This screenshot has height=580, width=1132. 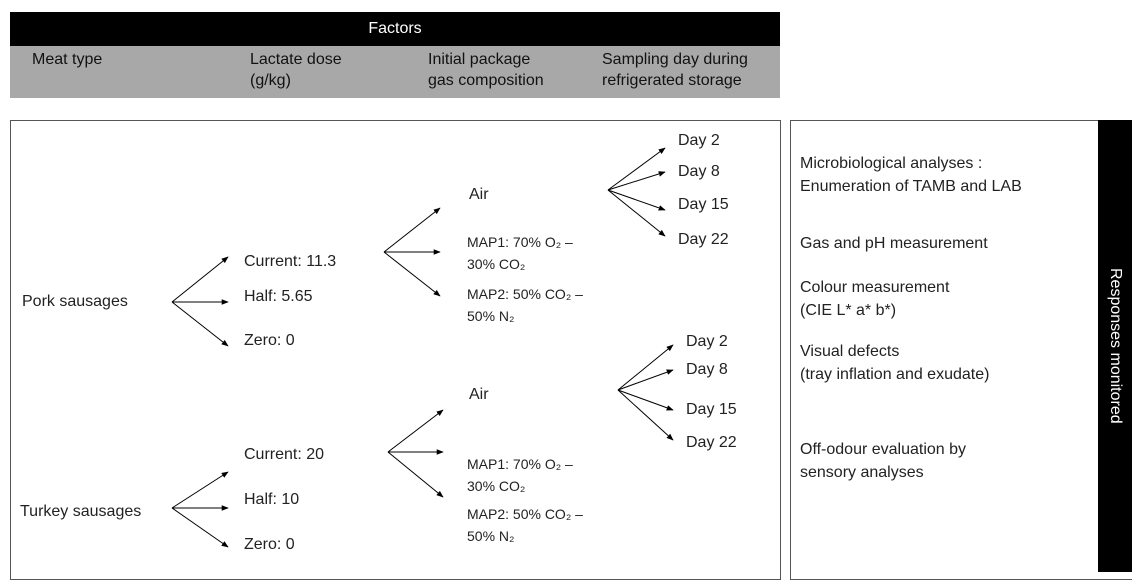 I want to click on lactate-dose: Current: 20, so click(x=284, y=454).